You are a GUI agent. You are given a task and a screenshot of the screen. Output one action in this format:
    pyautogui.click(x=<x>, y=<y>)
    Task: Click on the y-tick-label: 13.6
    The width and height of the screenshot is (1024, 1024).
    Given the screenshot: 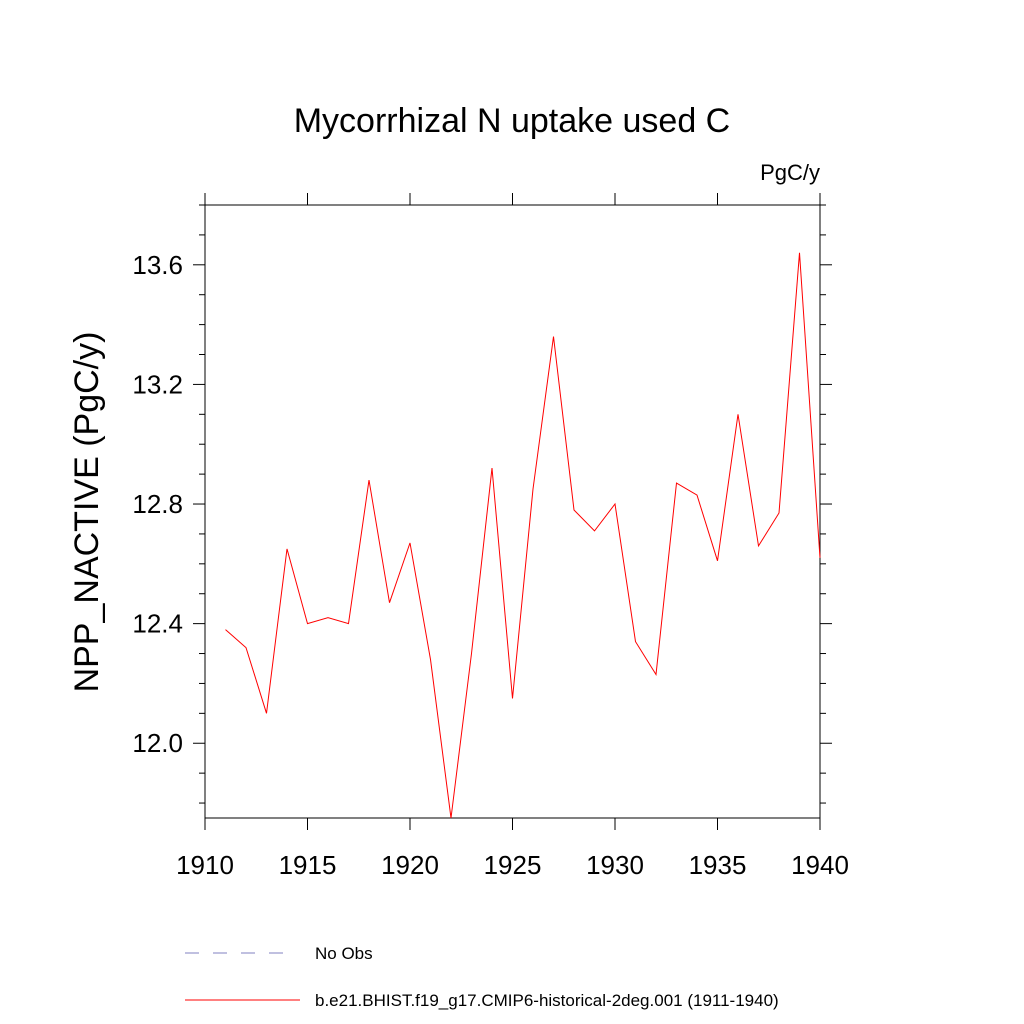 What is the action you would take?
    pyautogui.click(x=157, y=265)
    